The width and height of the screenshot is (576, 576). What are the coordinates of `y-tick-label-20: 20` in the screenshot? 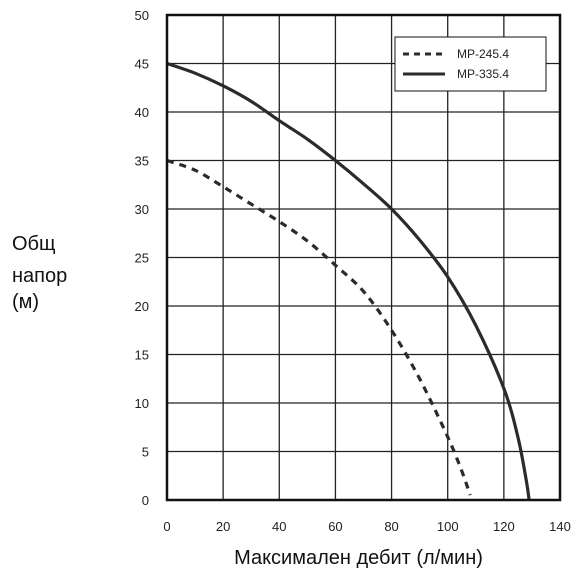 It's located at (142, 306).